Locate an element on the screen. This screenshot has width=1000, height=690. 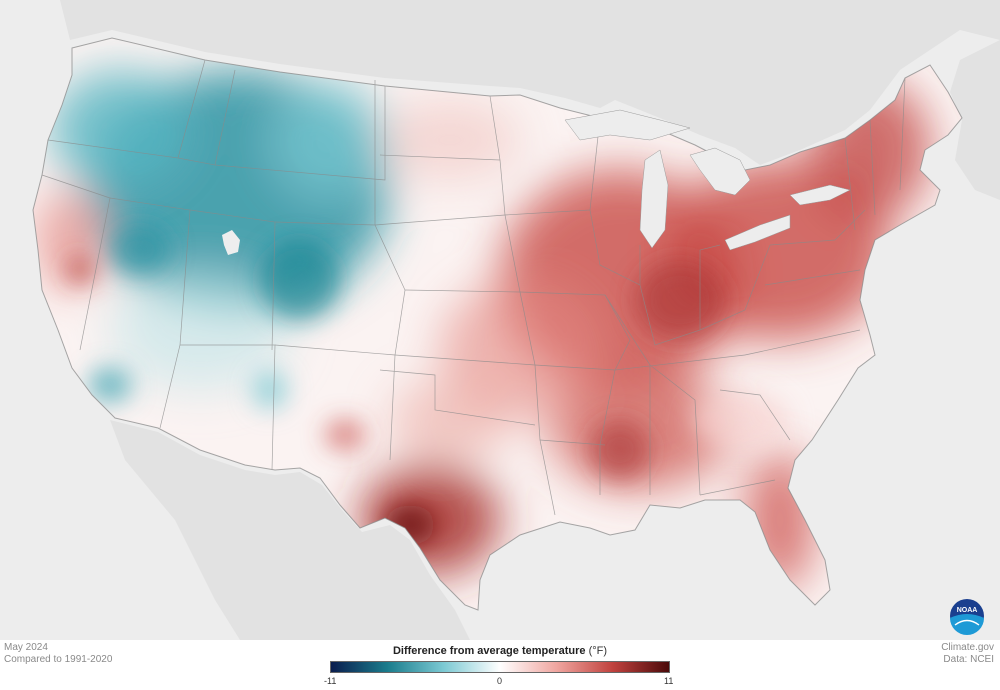
legend-max-label: 11 is located at coordinates (669, 681).